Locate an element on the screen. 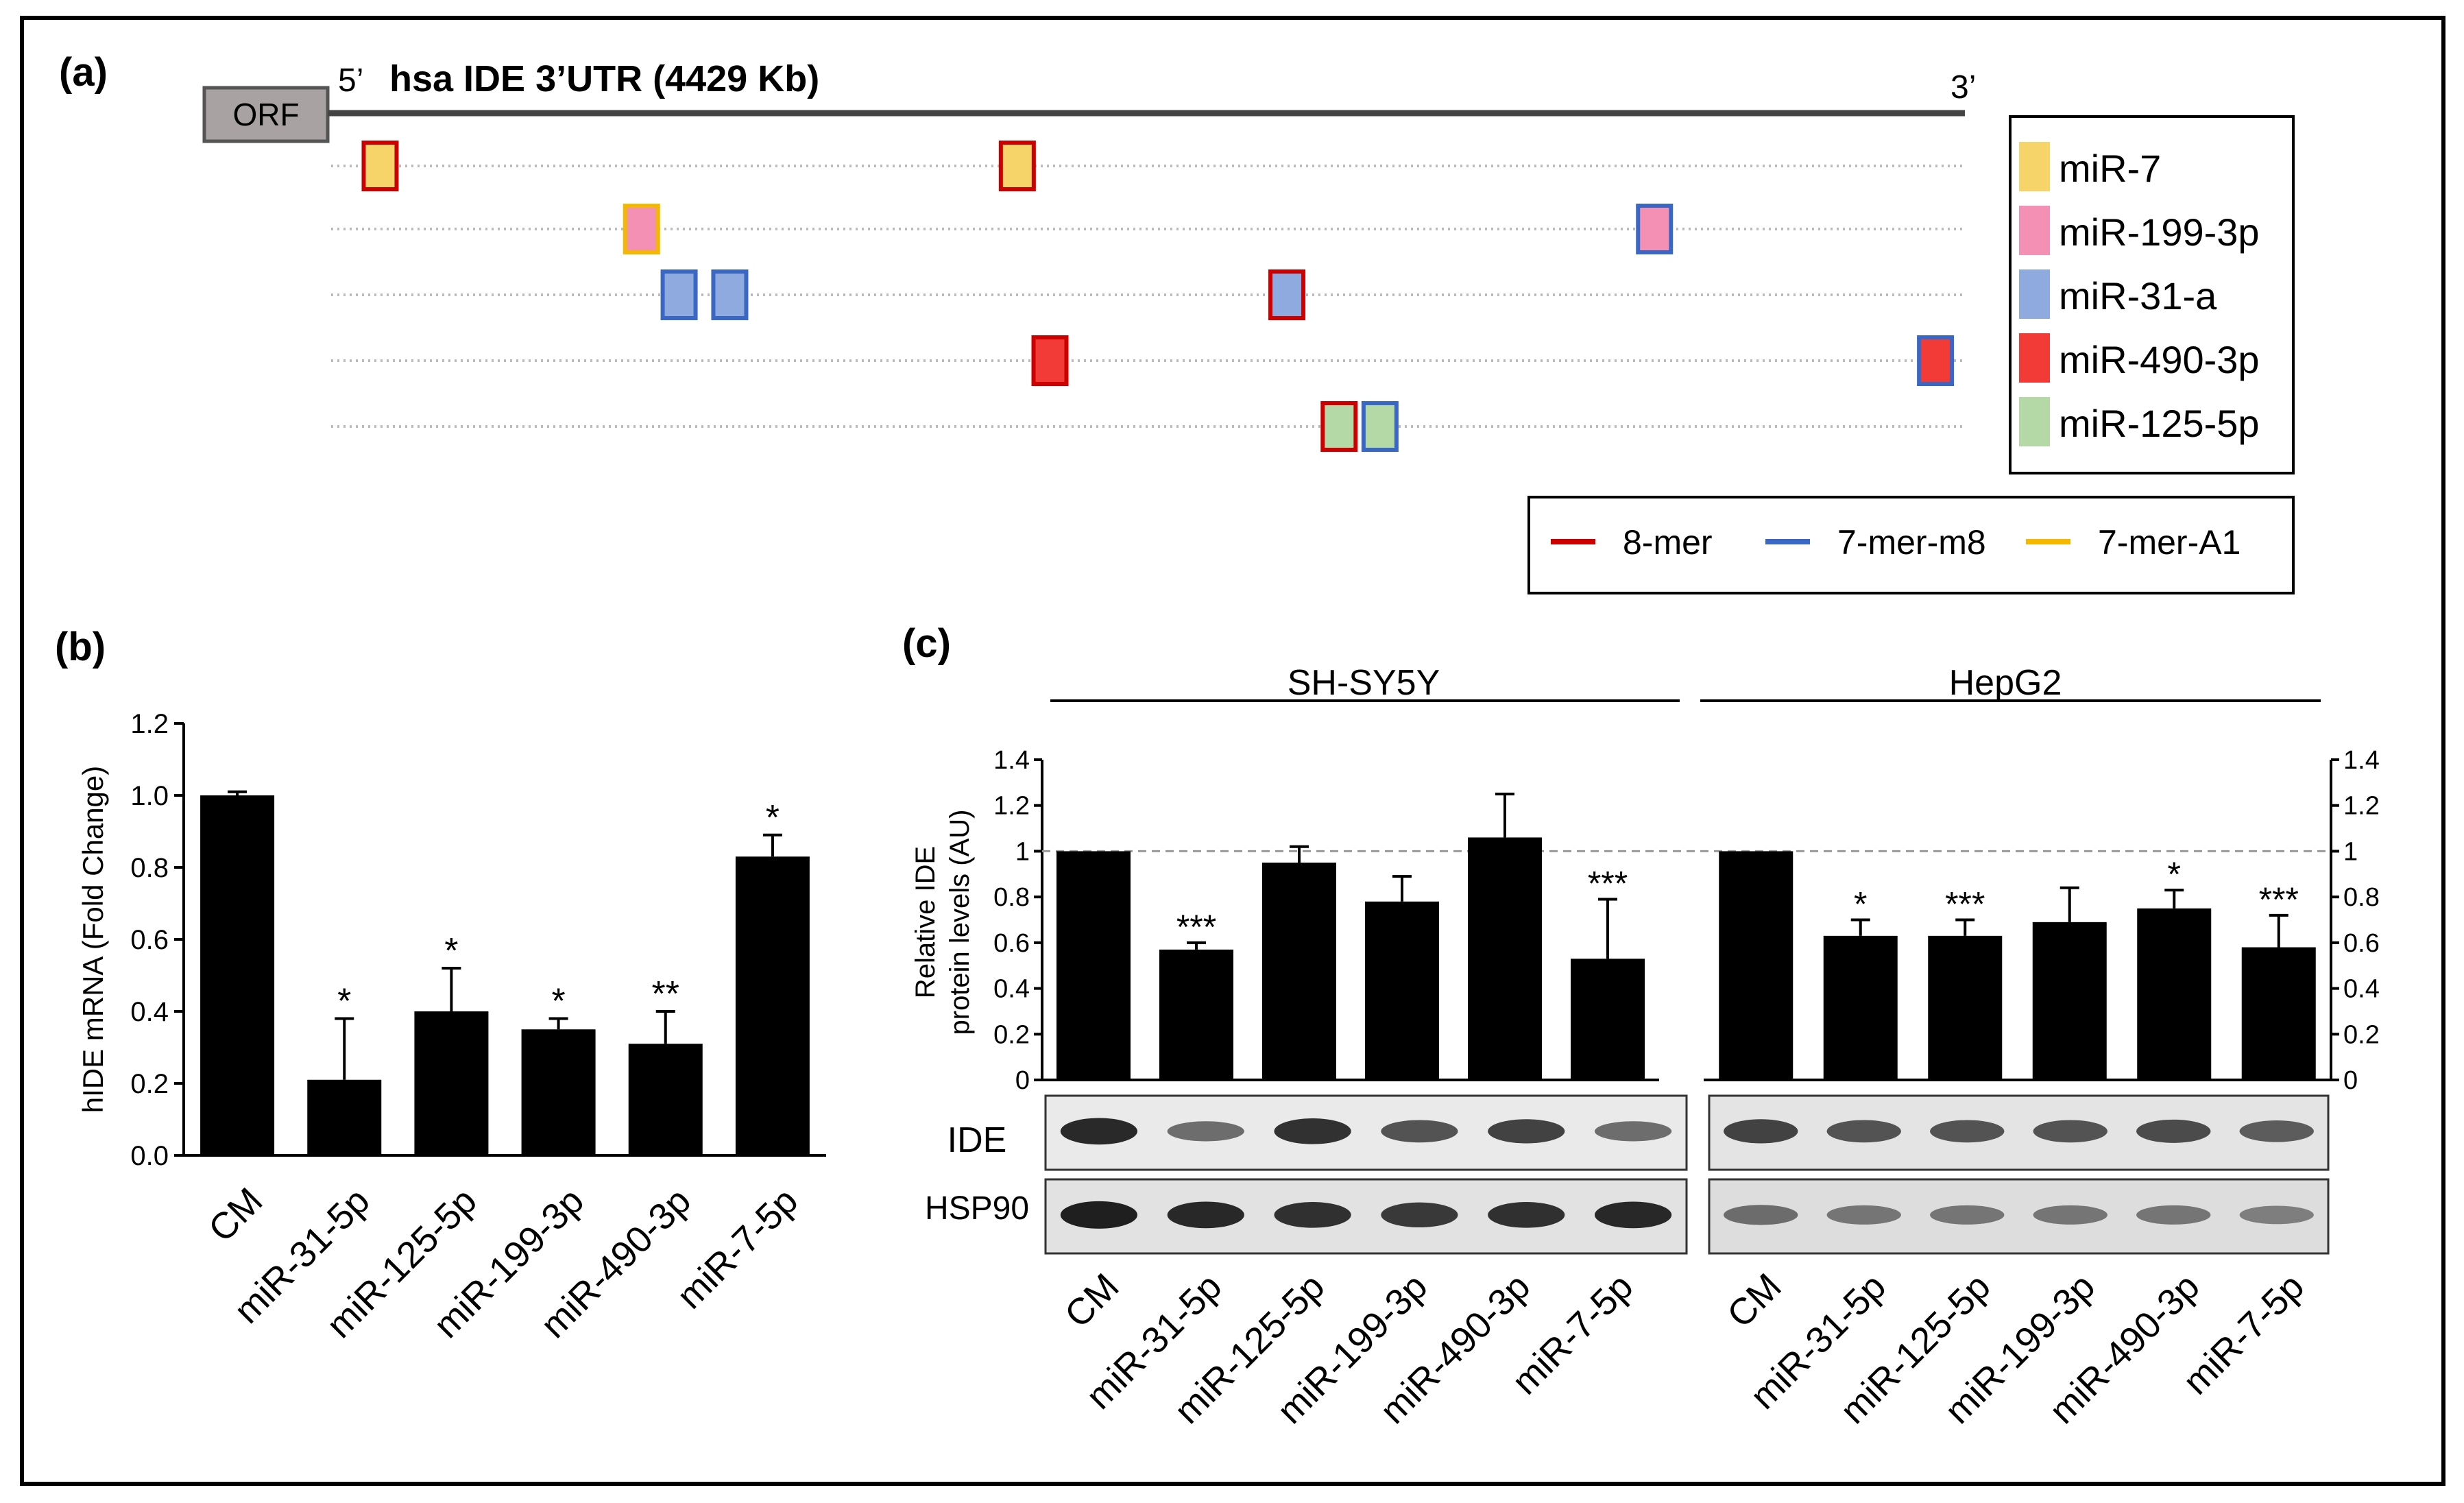 This screenshot has width=2464, height=1503. y-tick-label-b: 0.8 is located at coordinates (149, 868).